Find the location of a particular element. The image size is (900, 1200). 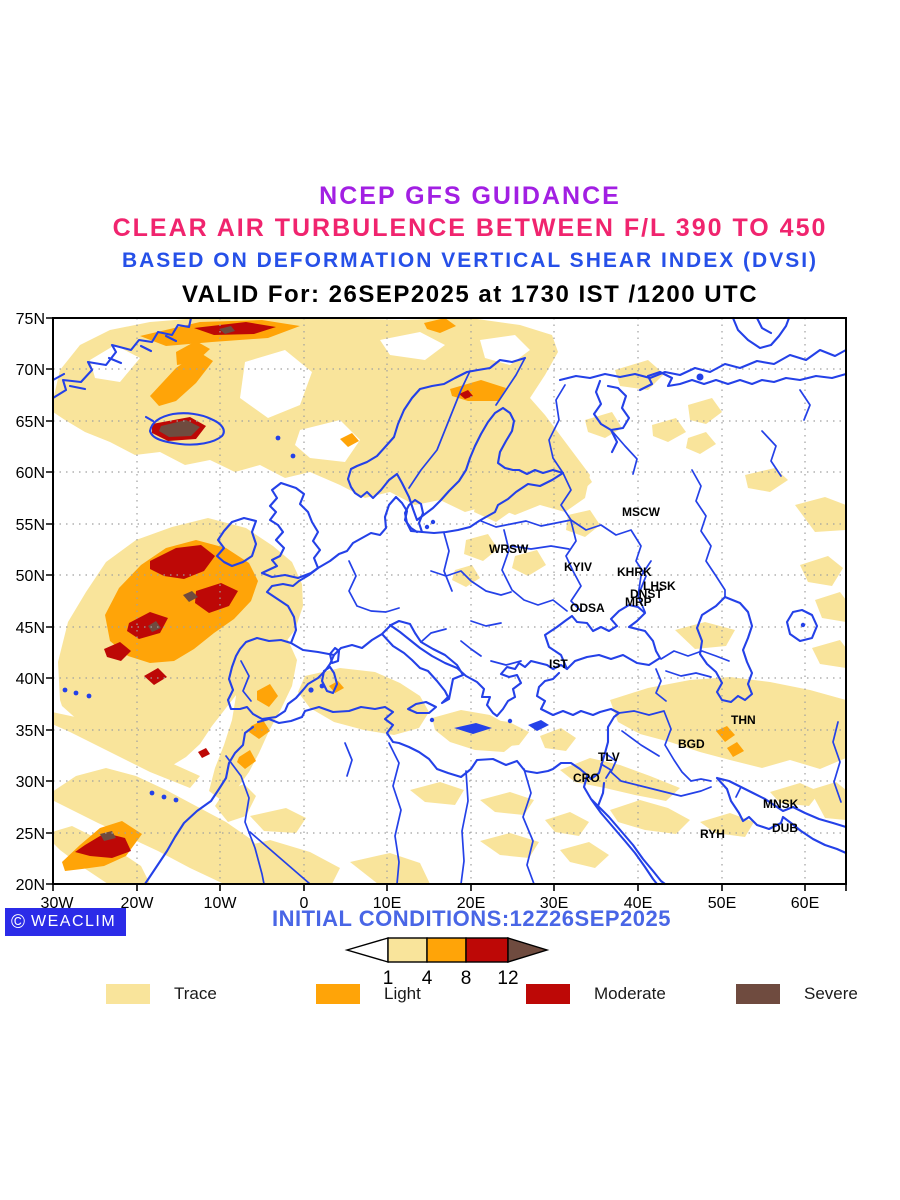

city-tlv: TLV is located at coordinates (609, 757).